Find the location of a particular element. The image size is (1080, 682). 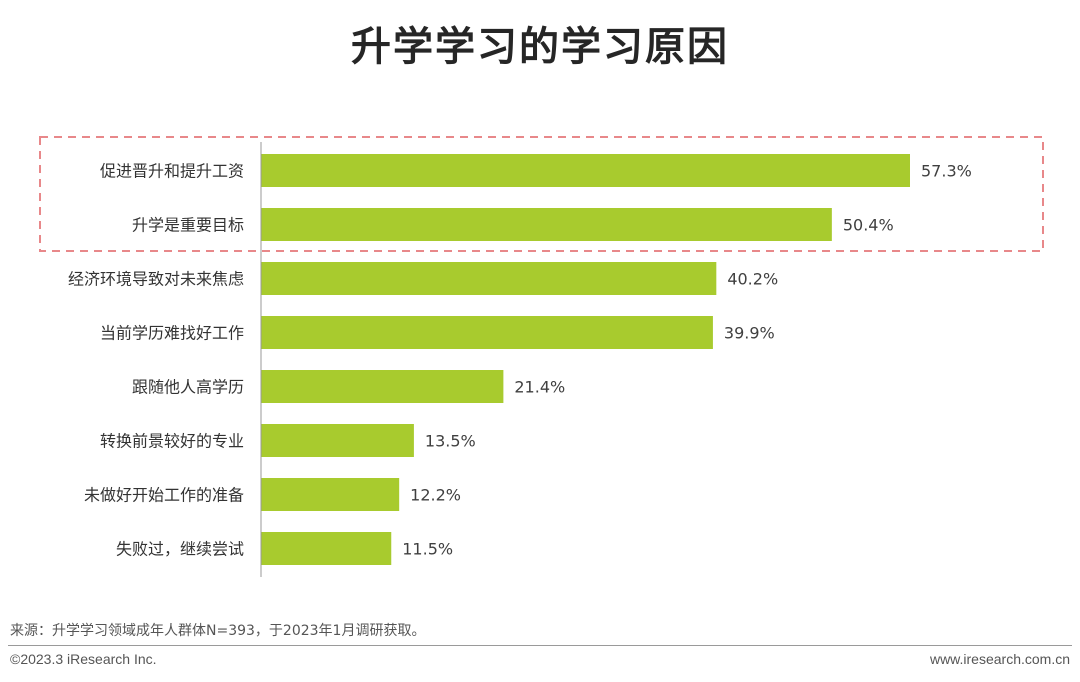

source-note: 来源：升学学习领域成年人群体N=393，于2023年1月调研获取。 is located at coordinates (218, 631).